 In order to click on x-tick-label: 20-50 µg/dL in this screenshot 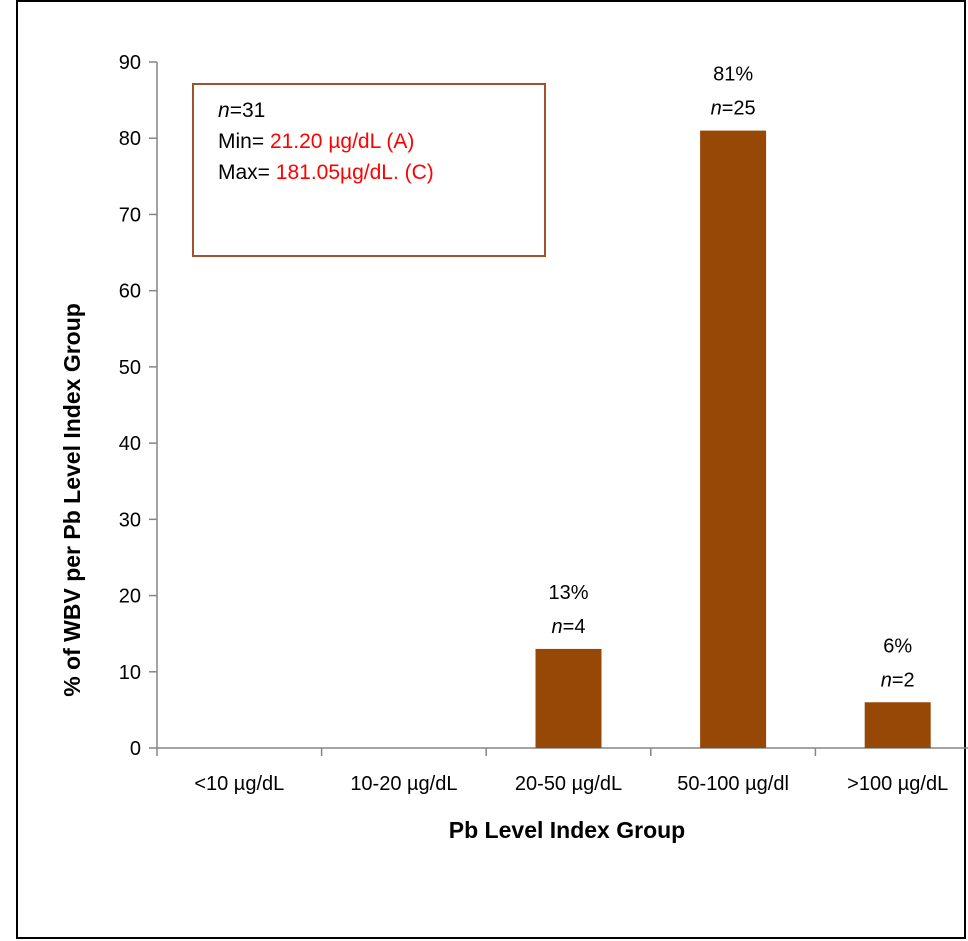, I will do `click(568, 784)`.